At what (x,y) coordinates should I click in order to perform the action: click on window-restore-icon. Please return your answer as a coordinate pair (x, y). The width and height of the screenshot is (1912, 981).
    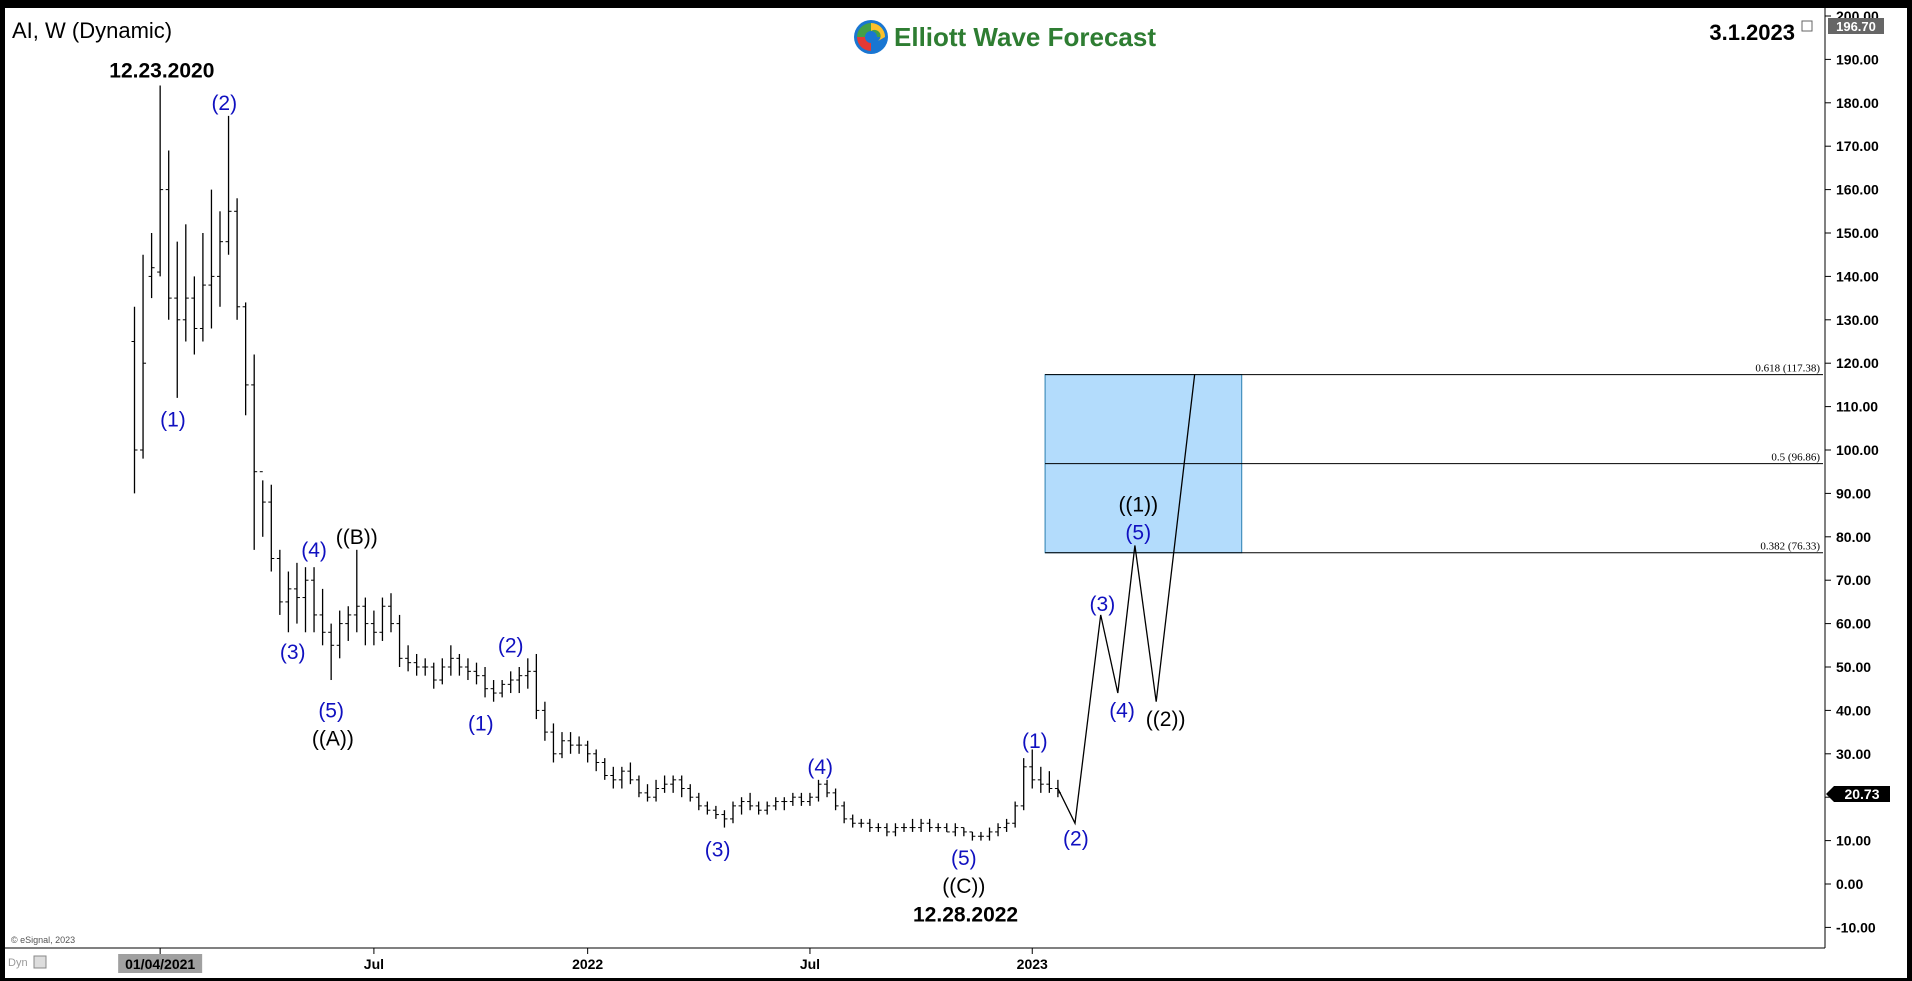
    Looking at the image, I should click on (1807, 26).